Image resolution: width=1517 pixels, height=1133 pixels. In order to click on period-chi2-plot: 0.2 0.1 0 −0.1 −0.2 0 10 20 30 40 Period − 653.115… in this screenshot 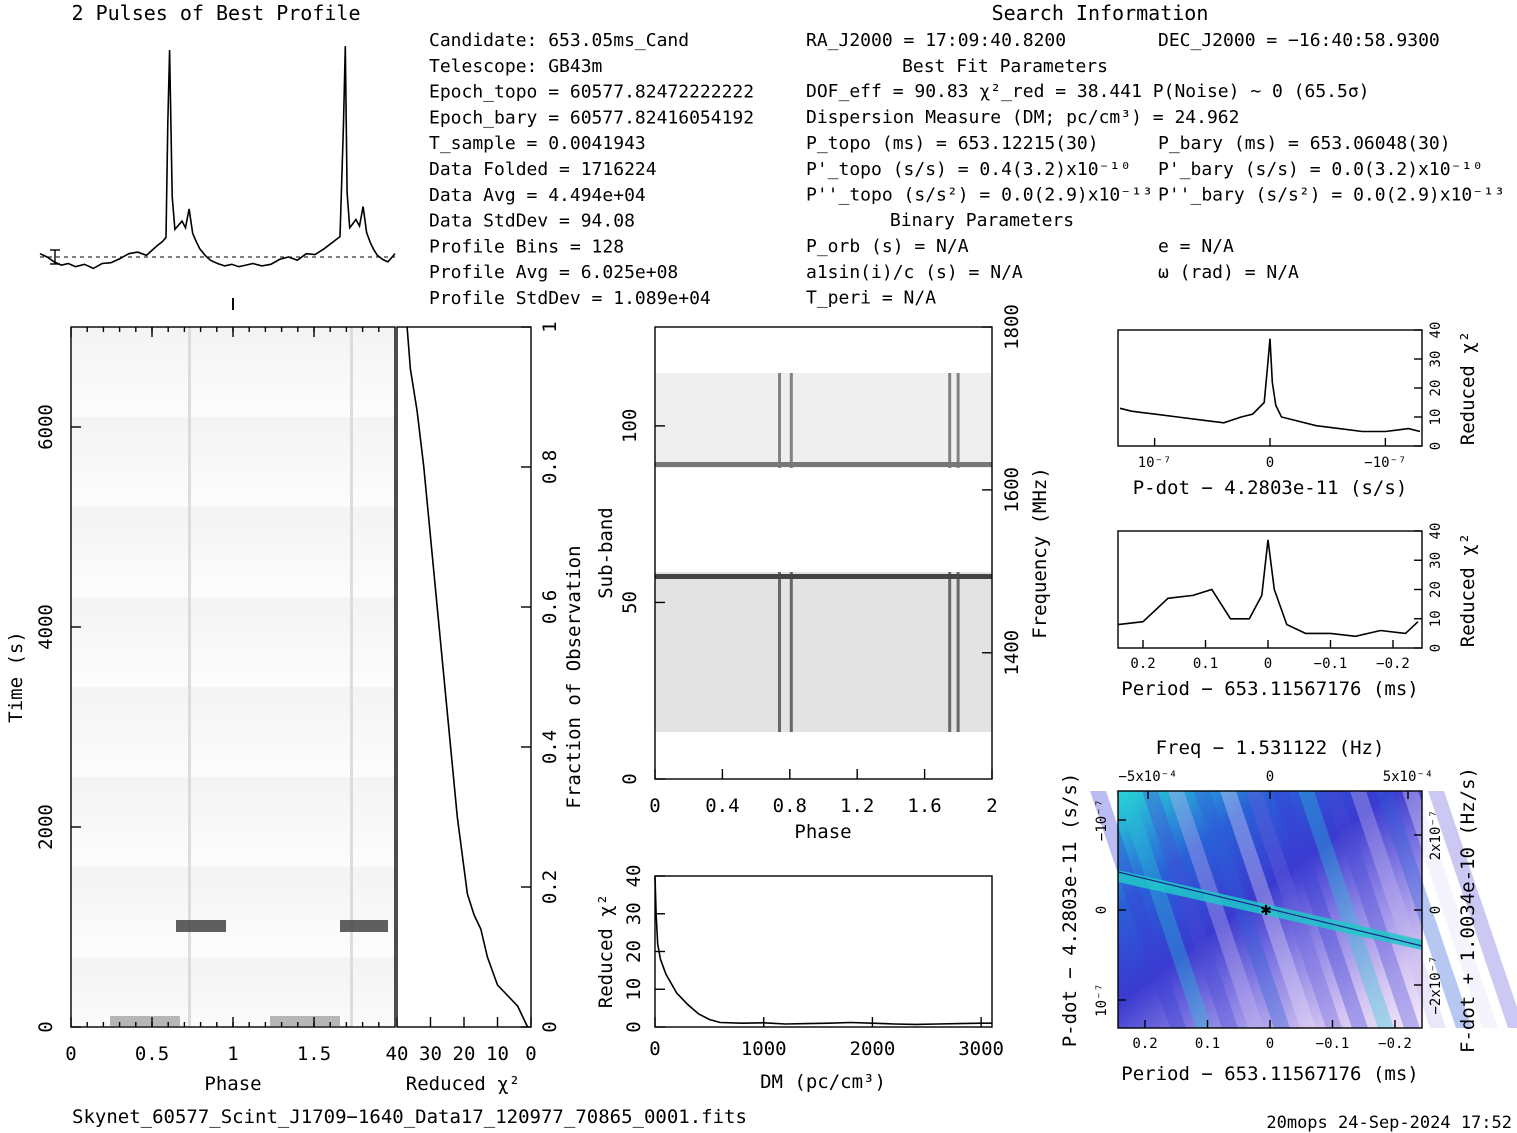, I will do `click(1298, 611)`.